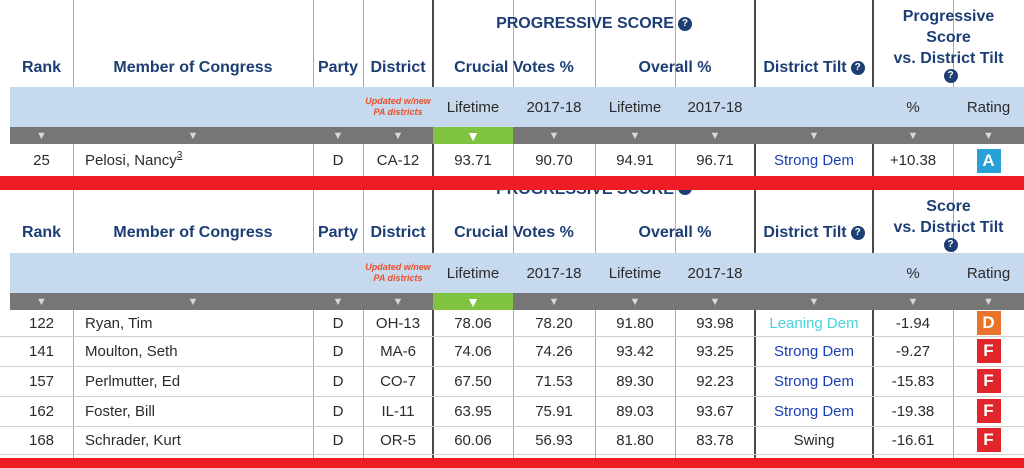  I want to click on footnote-link: 3, so click(179, 155).